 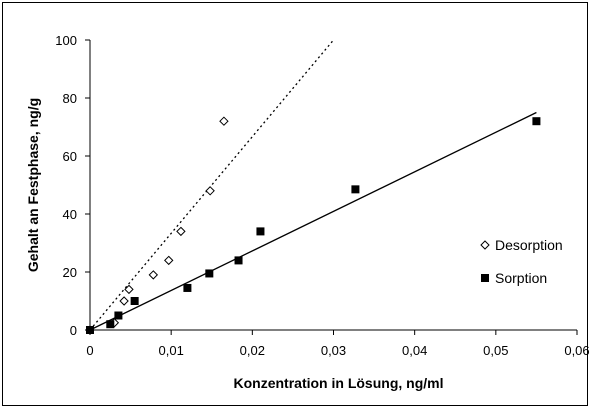 I want to click on legend-marker-sorption, so click(x=485, y=278).